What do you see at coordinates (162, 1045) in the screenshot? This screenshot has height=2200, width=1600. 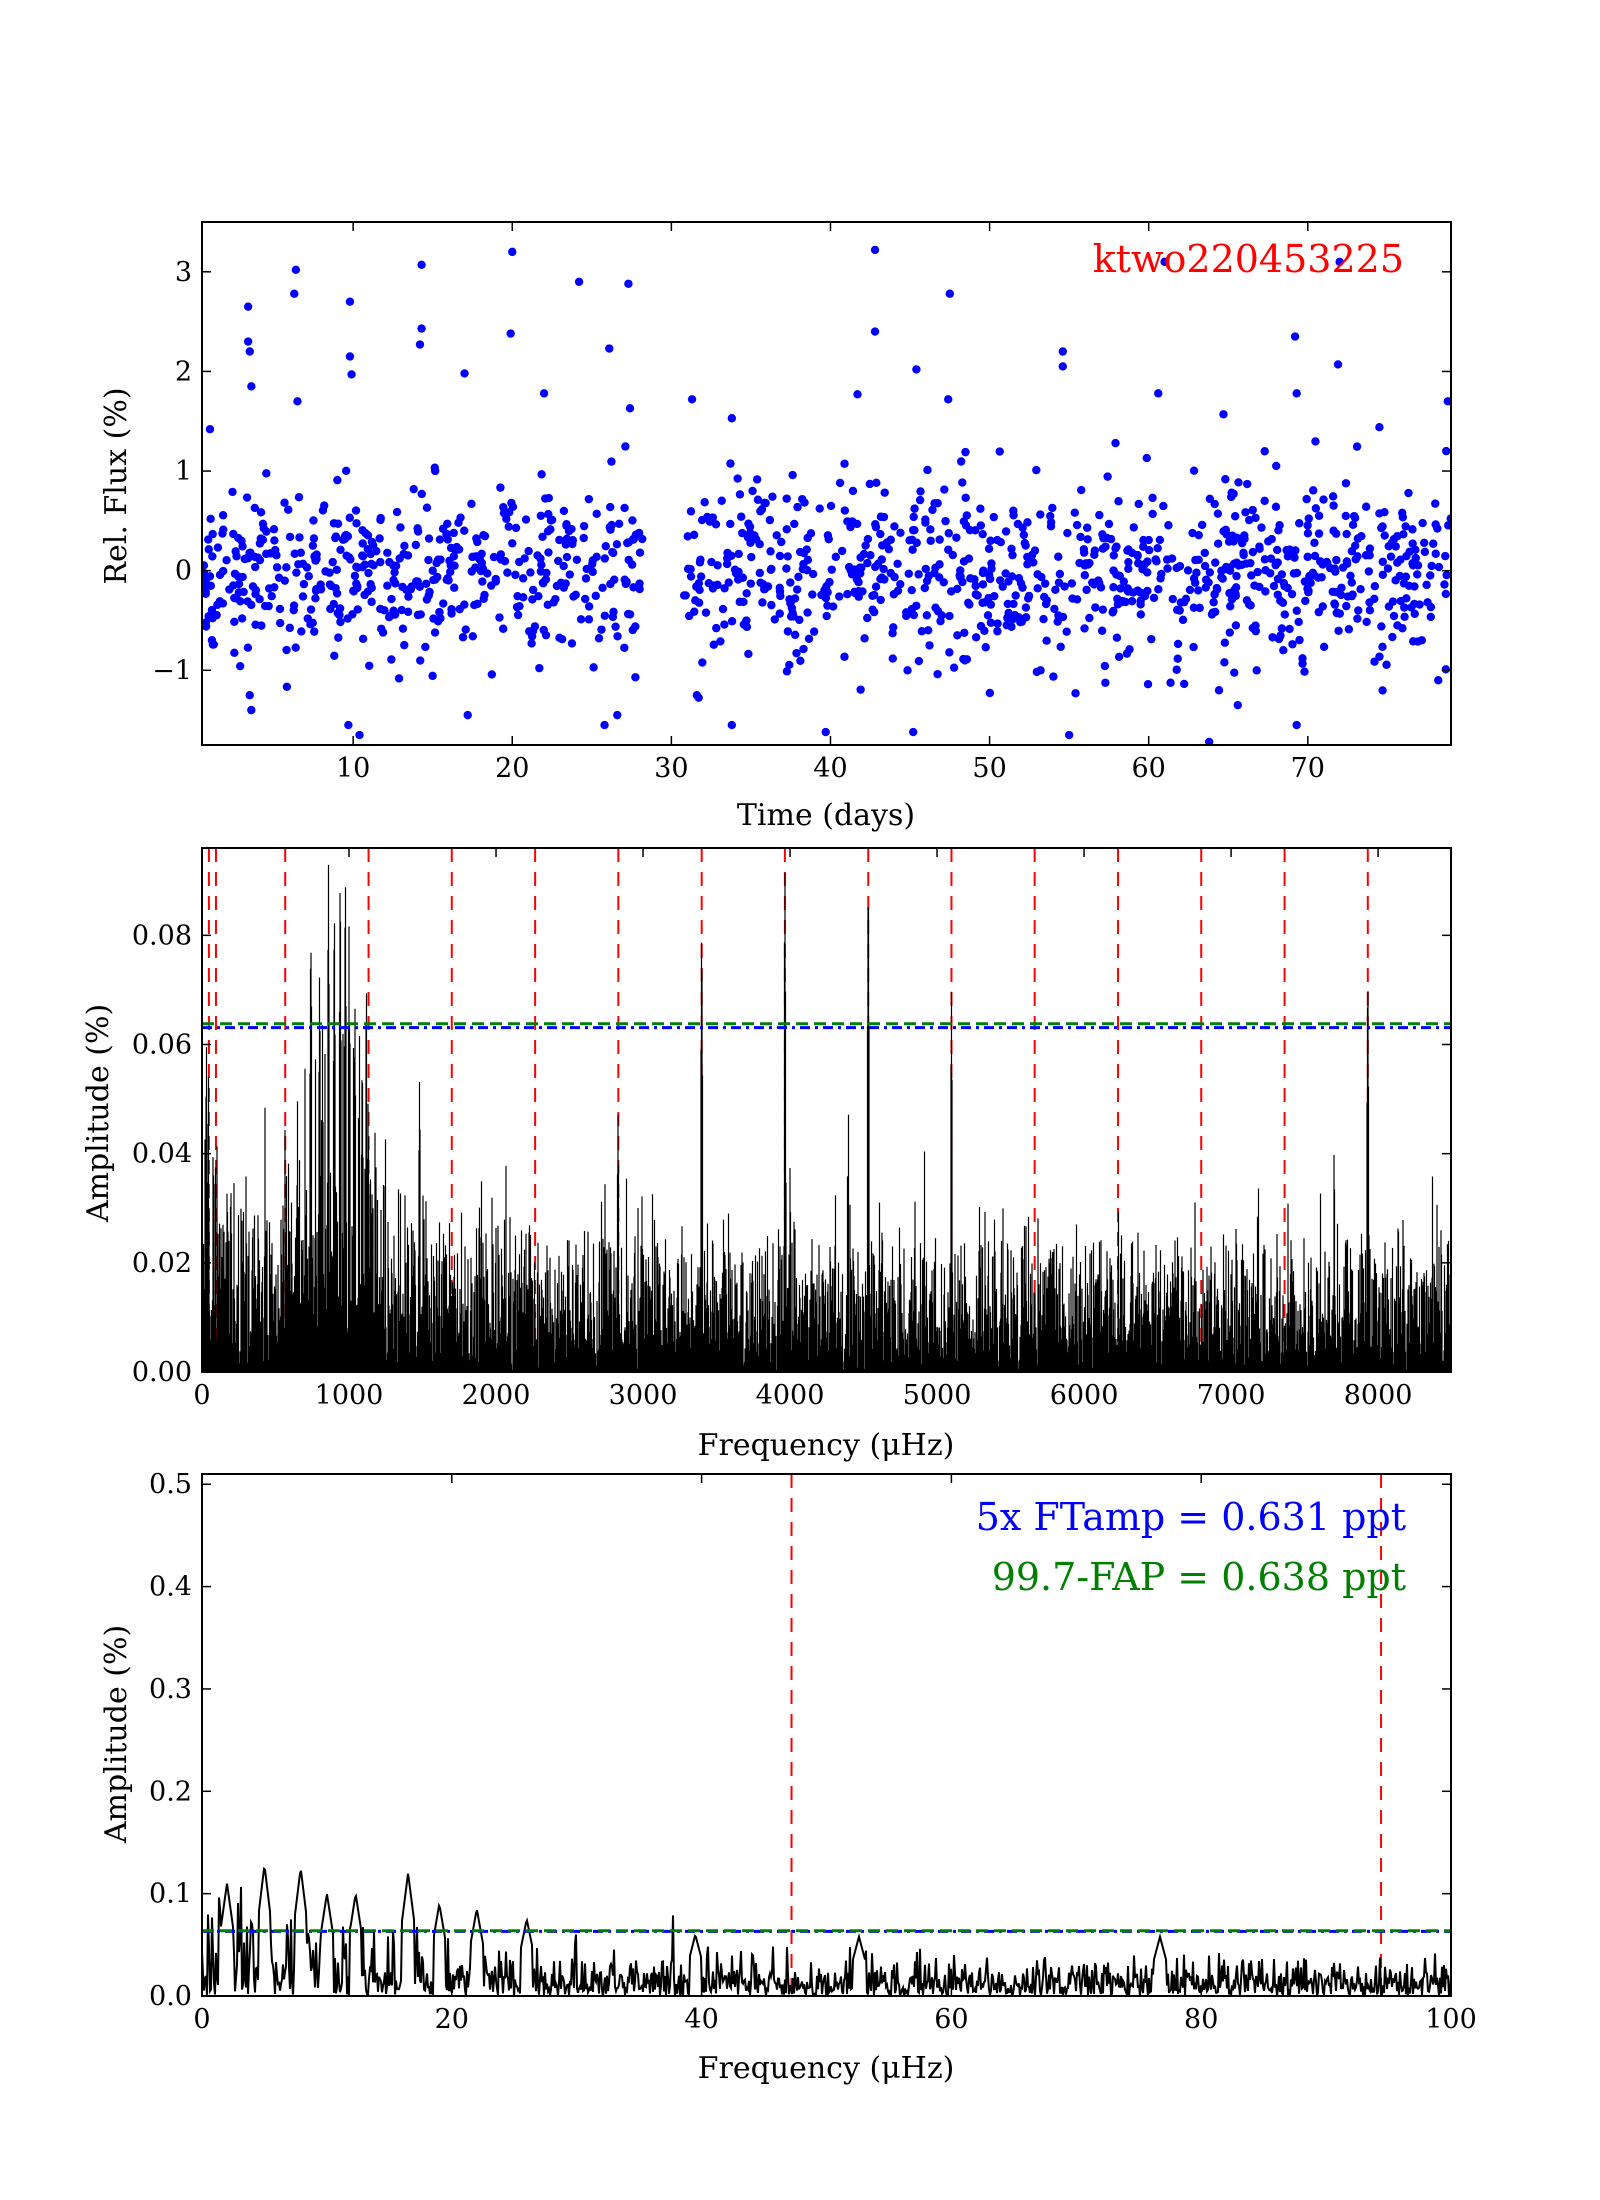 I see `y-tick-label: 0.06` at bounding box center [162, 1045].